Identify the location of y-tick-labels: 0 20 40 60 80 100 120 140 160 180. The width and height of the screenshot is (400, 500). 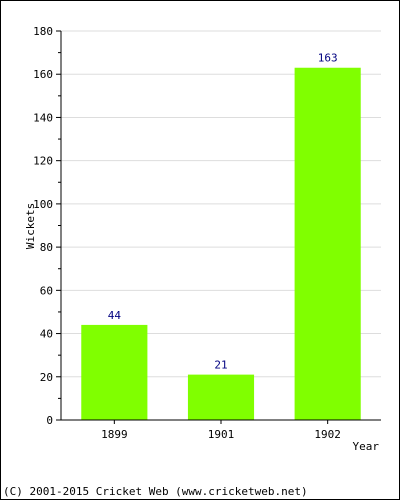
(43, 226).